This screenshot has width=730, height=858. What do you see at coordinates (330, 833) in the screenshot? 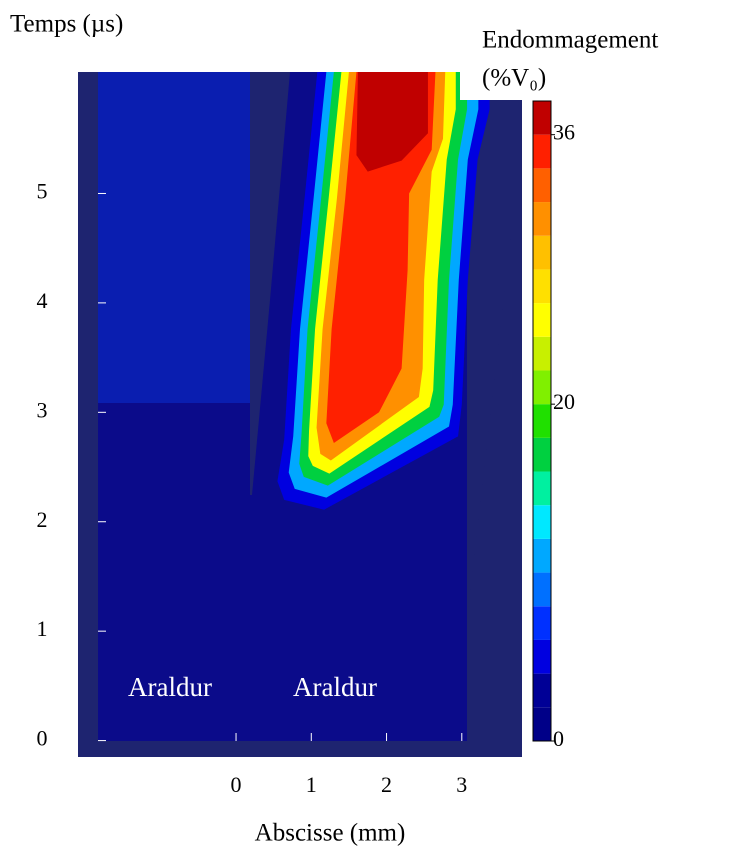
I see `x-axis-label: Abscisse (mm)` at bounding box center [330, 833].